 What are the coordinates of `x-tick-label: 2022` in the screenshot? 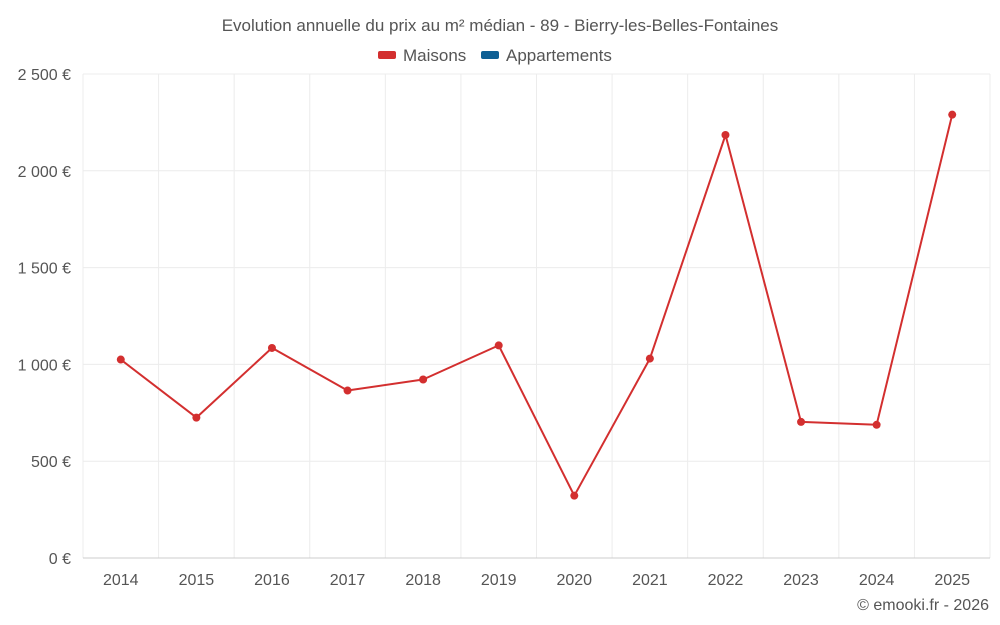 It's located at (726, 580).